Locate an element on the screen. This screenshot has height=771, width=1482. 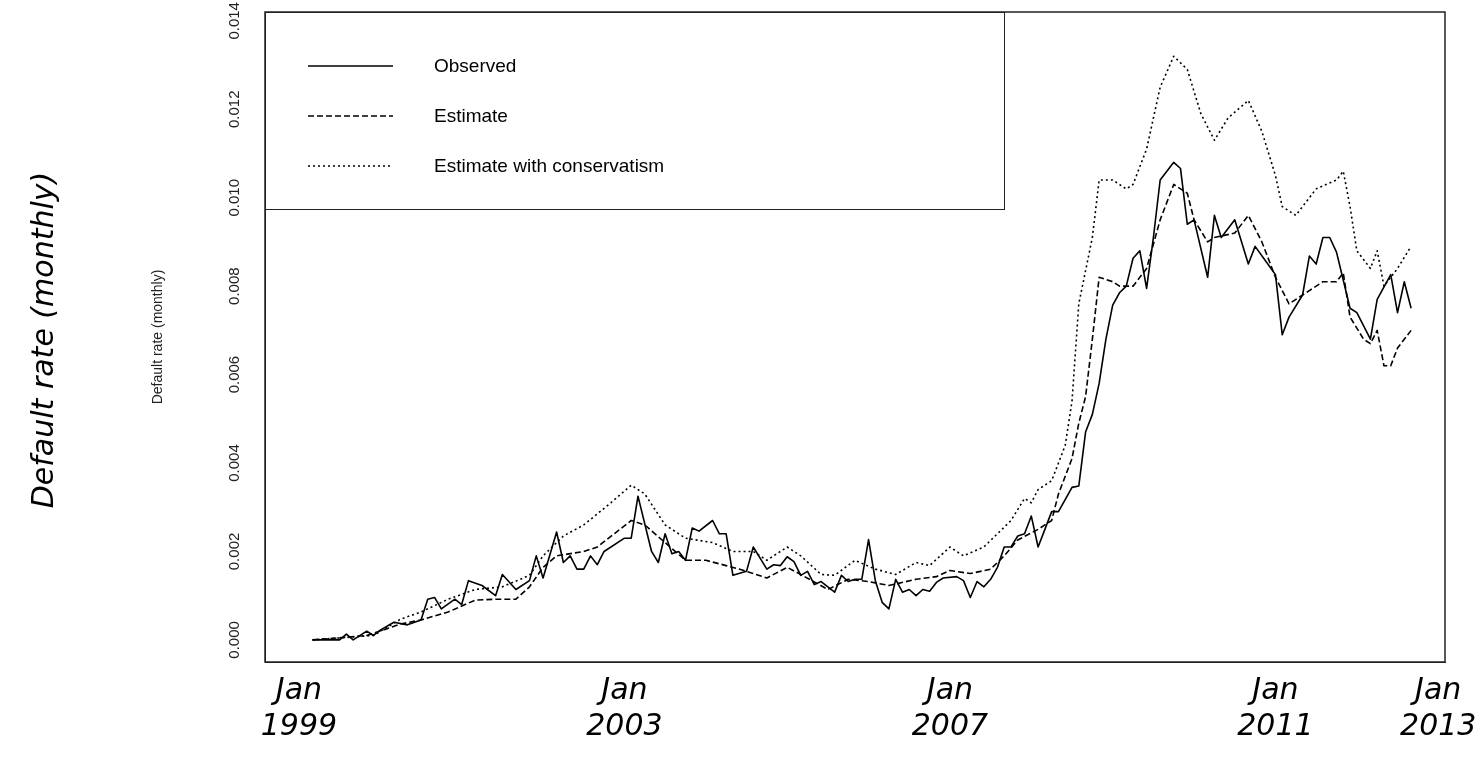
legend-label: Estimate with conservatism is located at coordinates (549, 166).